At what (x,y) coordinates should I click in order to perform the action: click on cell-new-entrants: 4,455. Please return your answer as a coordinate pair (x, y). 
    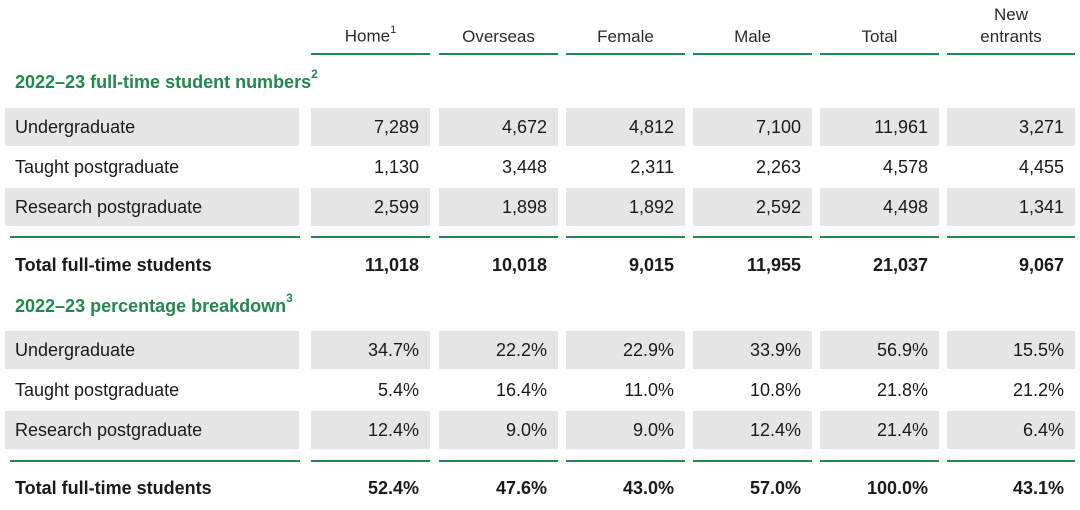
    Looking at the image, I should click on (1041, 167).